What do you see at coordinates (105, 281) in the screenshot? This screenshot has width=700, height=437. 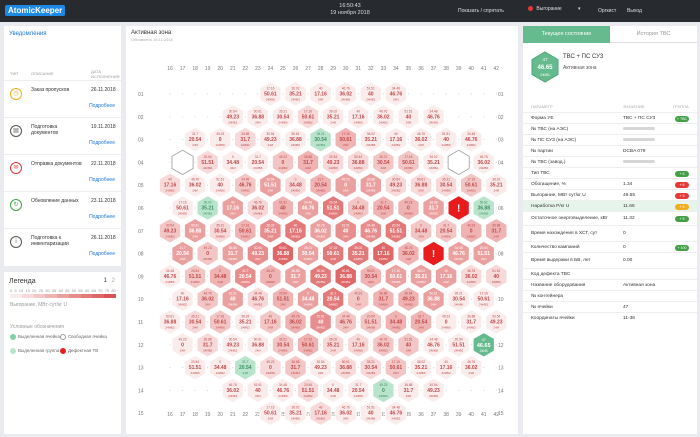 I see `legend-page-1: 1` at bounding box center [105, 281].